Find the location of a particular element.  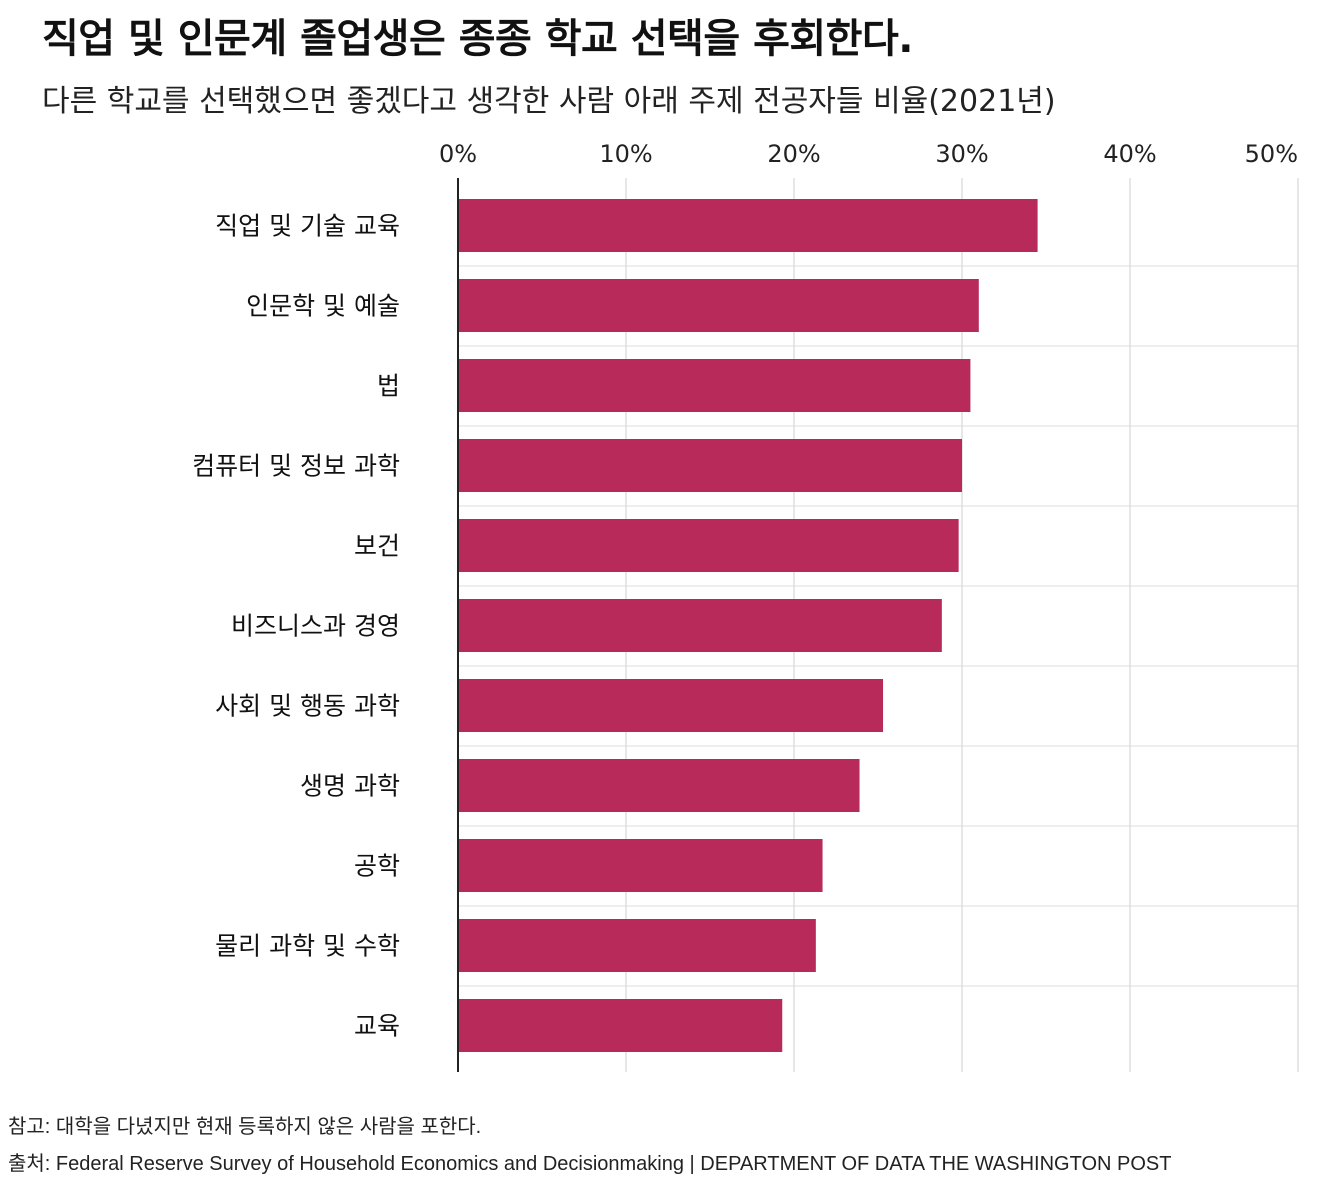

category-label: 교육 is located at coordinates (377, 1026).